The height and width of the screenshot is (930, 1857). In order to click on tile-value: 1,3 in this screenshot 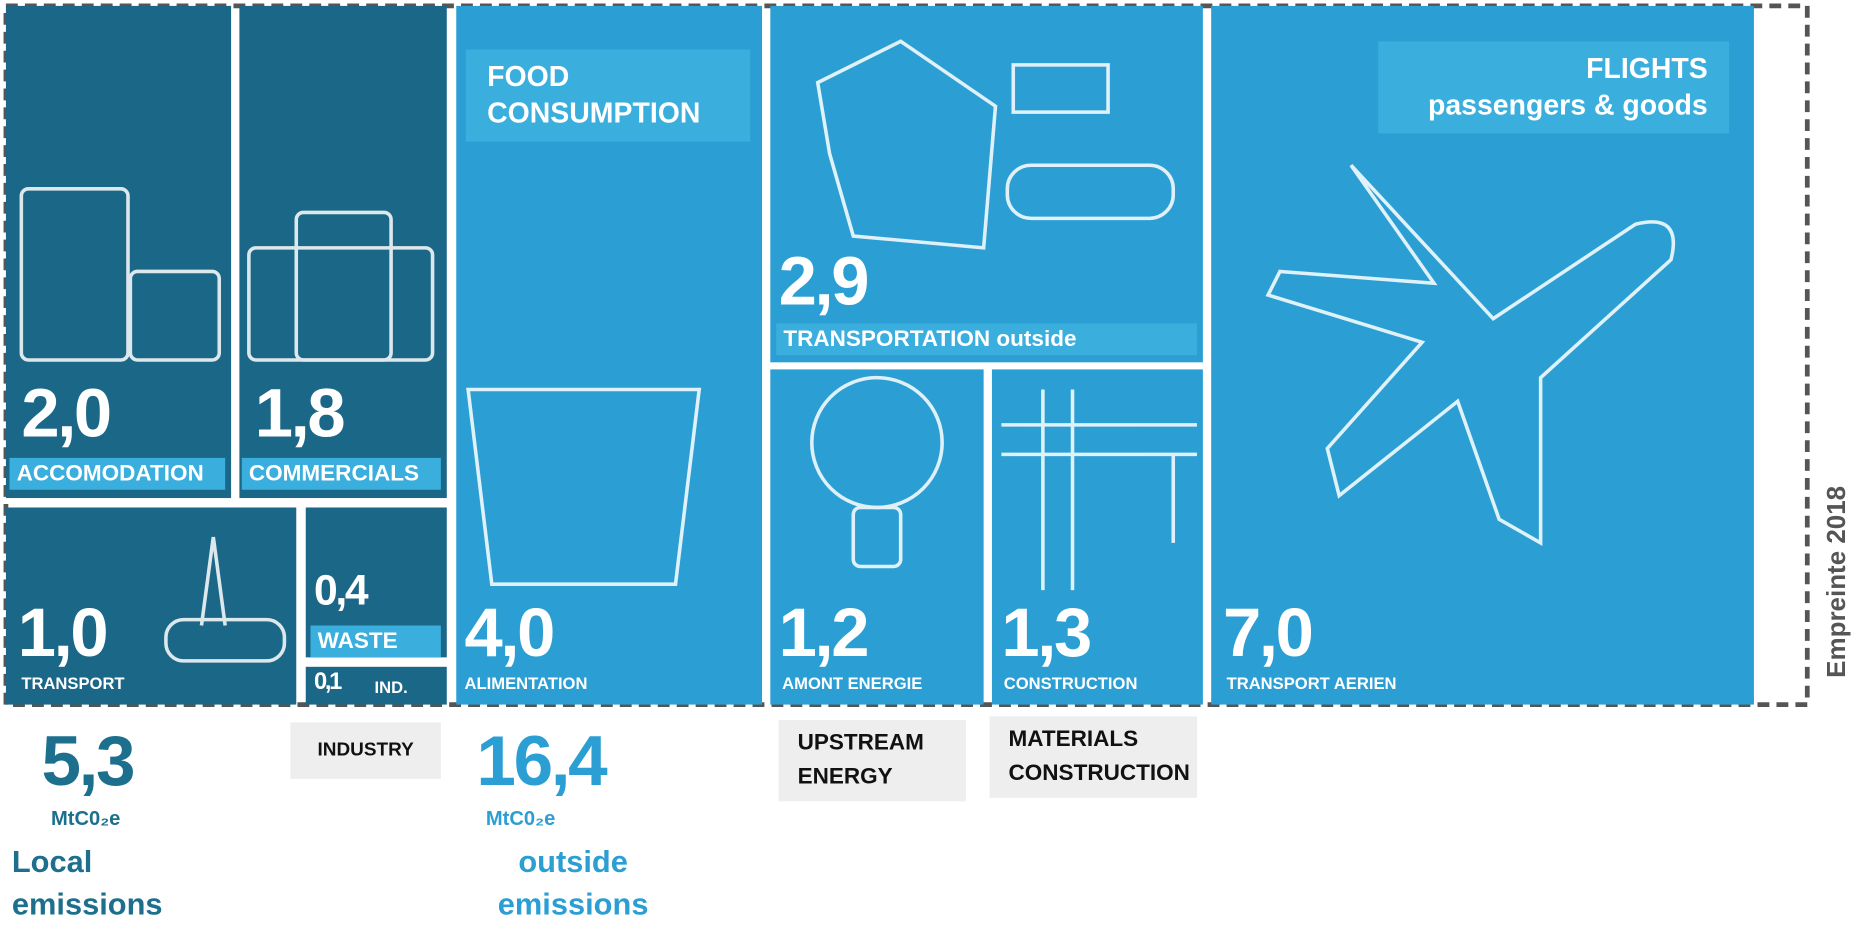, I will do `click(1046, 633)`.